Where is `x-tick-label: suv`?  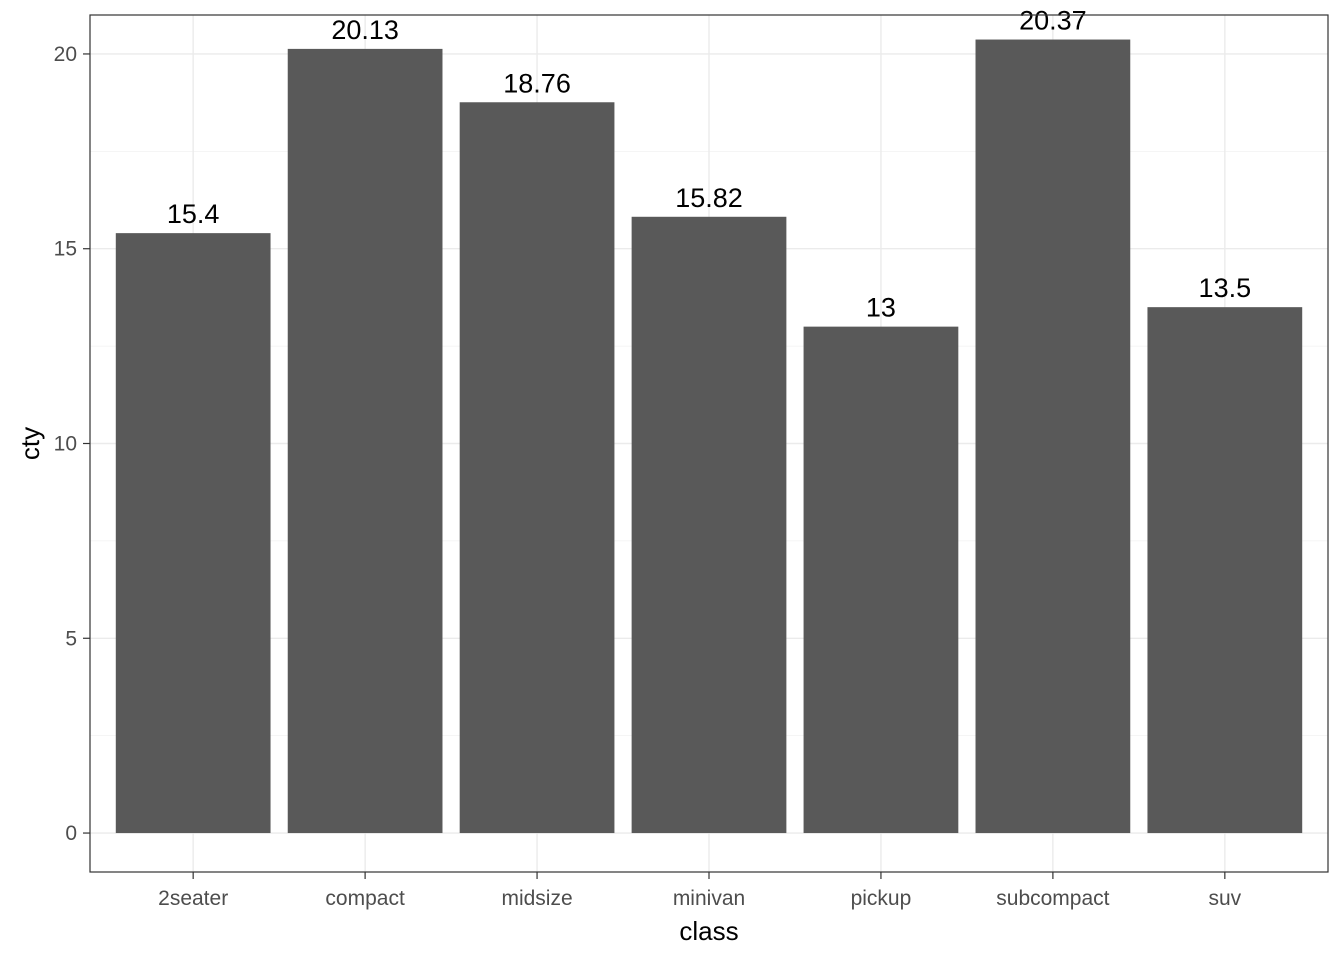
x-tick-label: suv is located at coordinates (1224, 898).